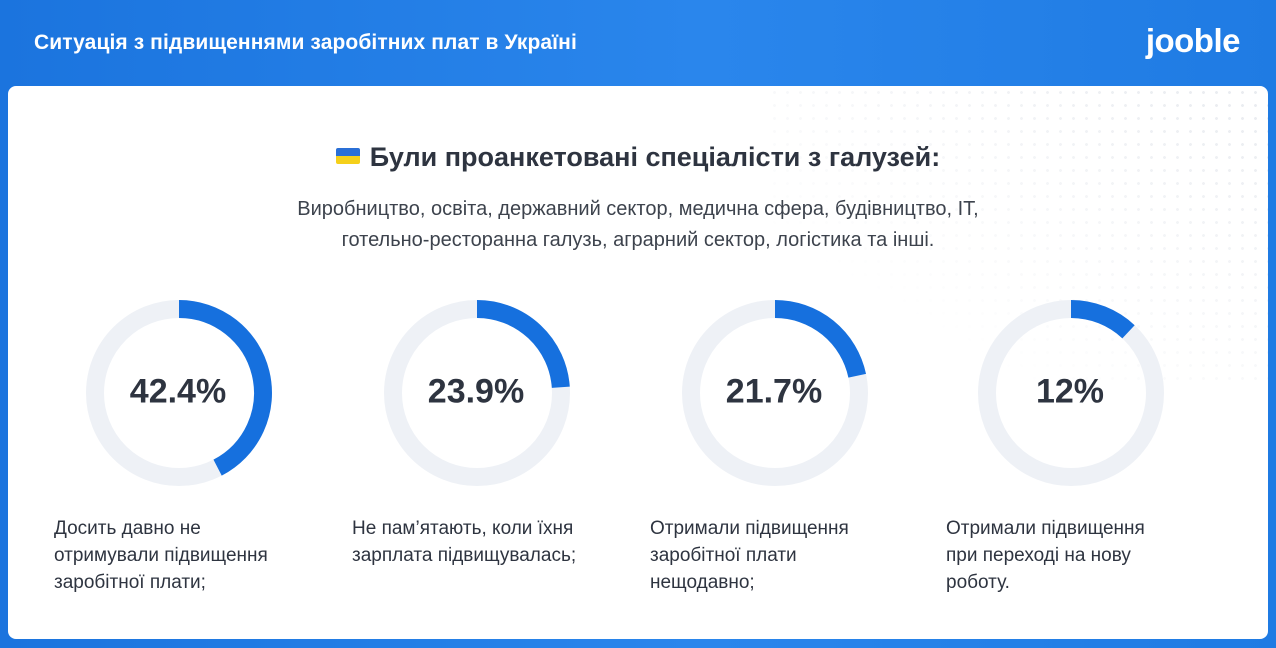  I want to click on stat-label-line: заробітної плати;, so click(130, 582).